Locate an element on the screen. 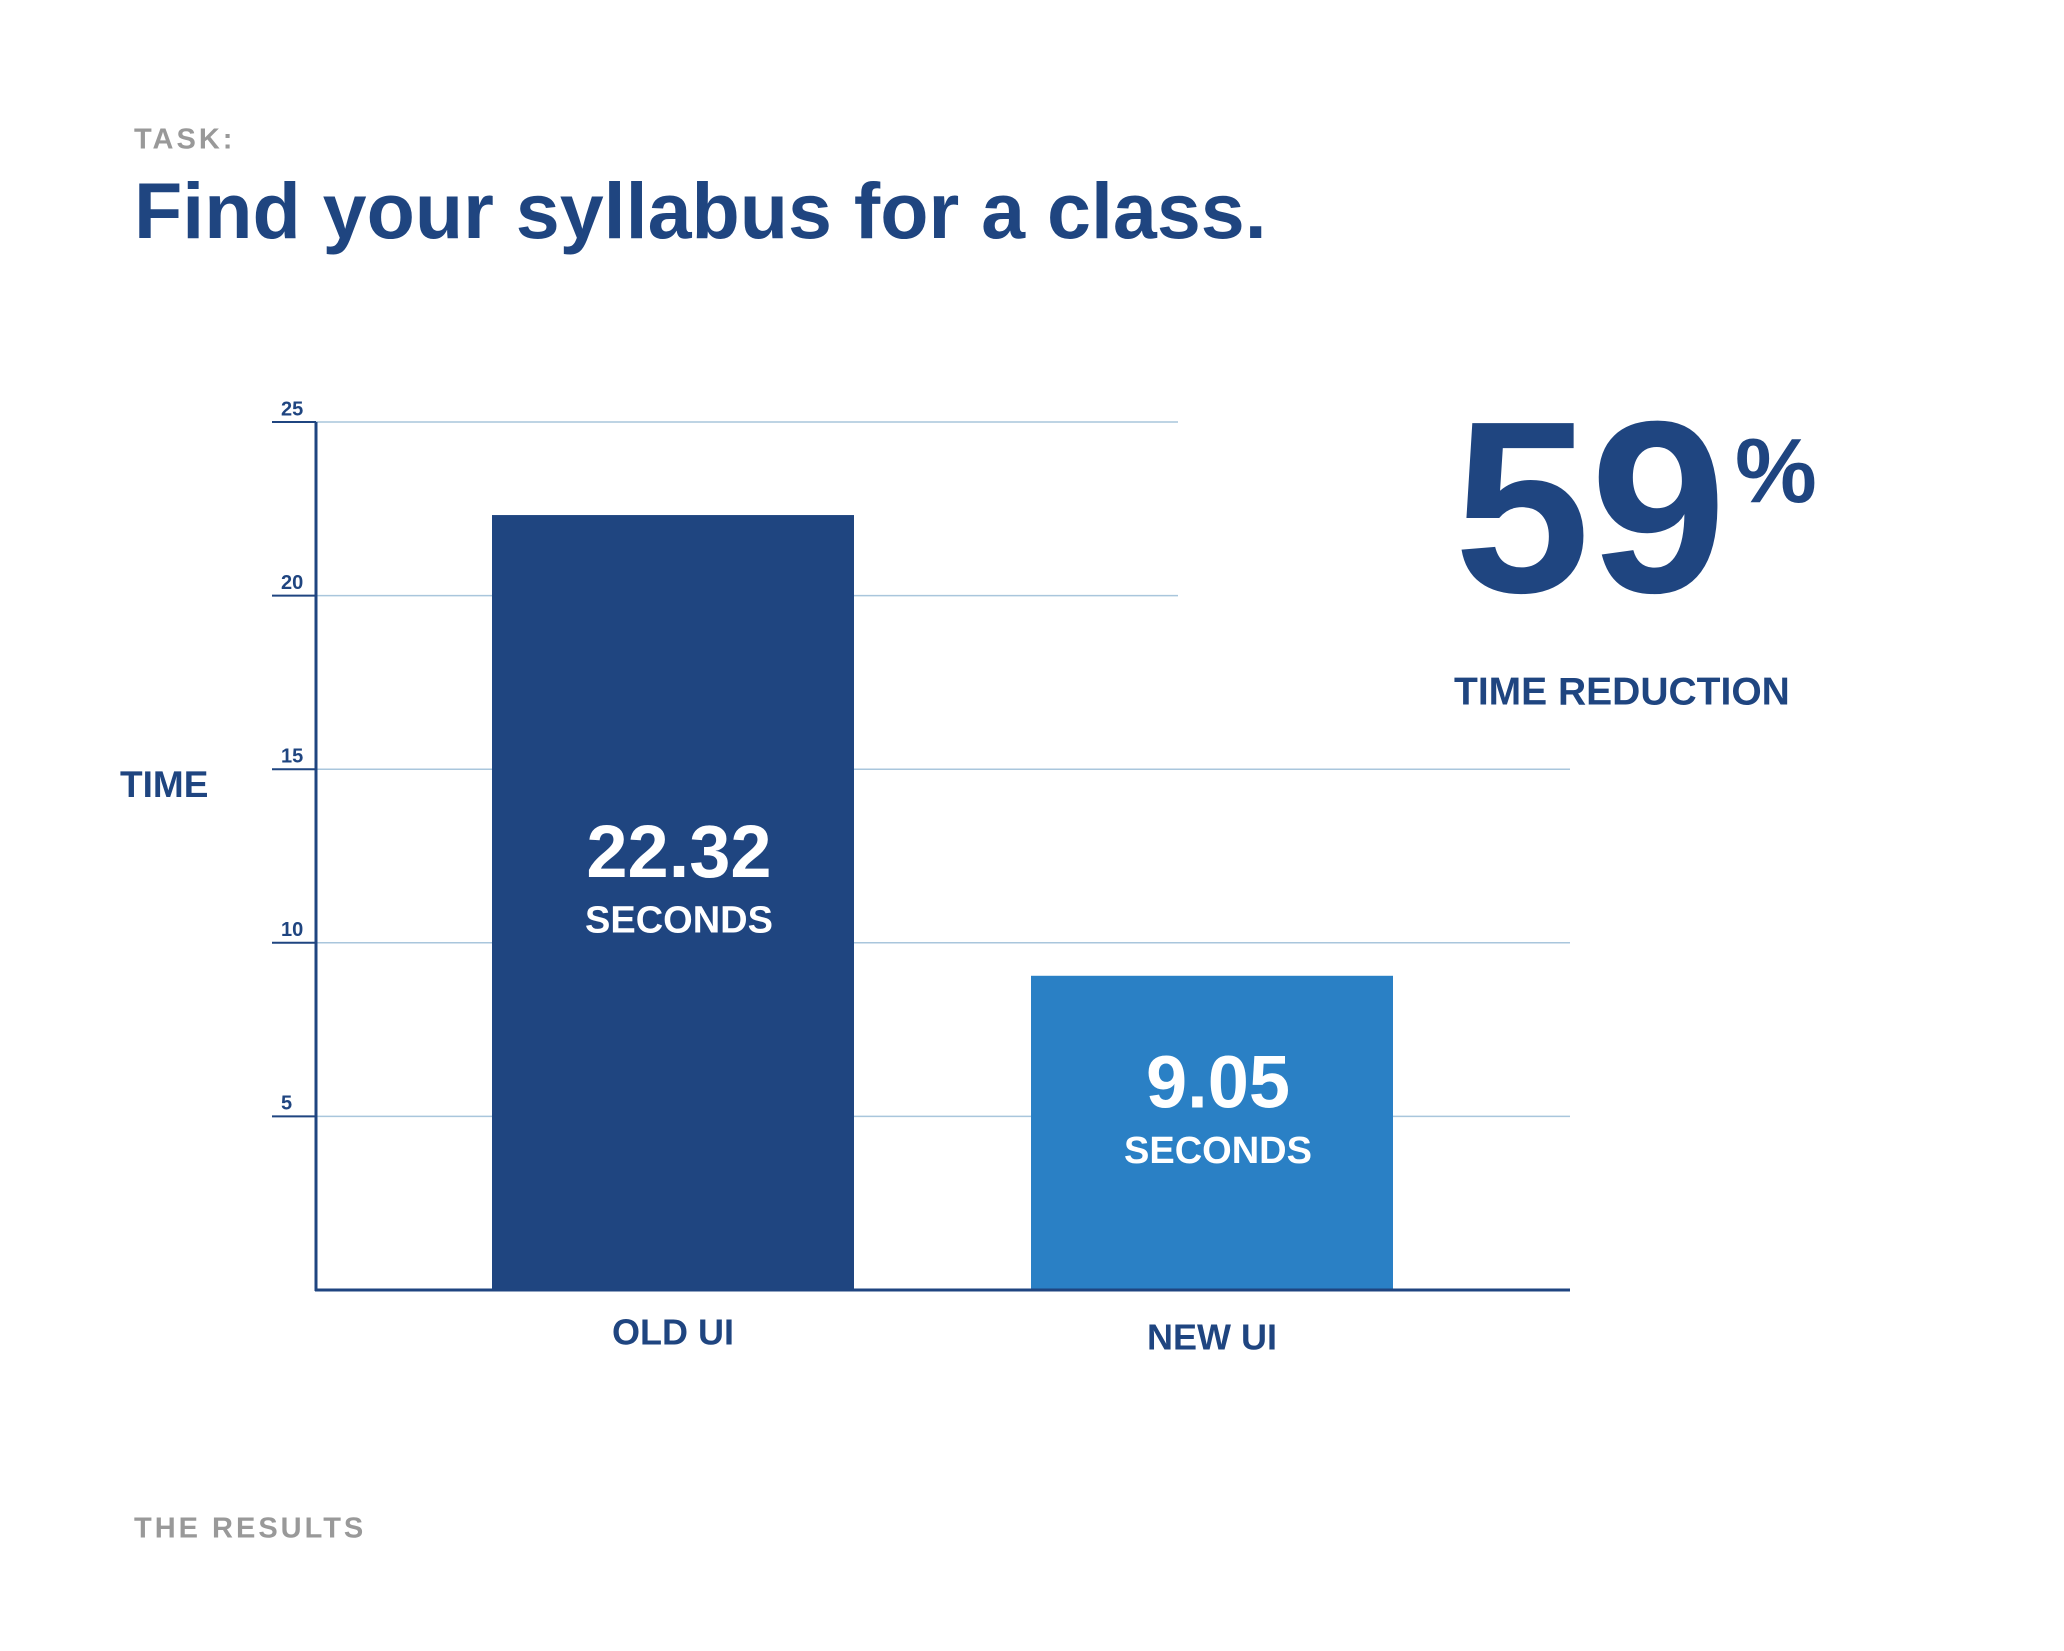 This screenshot has height=1651, width=2064. y-tick-label: 5 is located at coordinates (286, 1104).